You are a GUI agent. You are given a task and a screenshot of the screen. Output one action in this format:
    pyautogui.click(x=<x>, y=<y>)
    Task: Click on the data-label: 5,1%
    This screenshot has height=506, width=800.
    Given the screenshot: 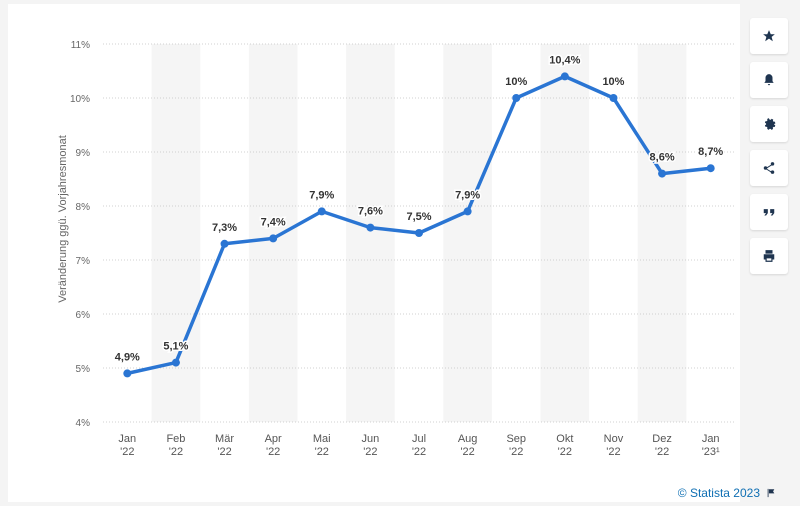 What is the action you would take?
    pyautogui.click(x=175, y=347)
    